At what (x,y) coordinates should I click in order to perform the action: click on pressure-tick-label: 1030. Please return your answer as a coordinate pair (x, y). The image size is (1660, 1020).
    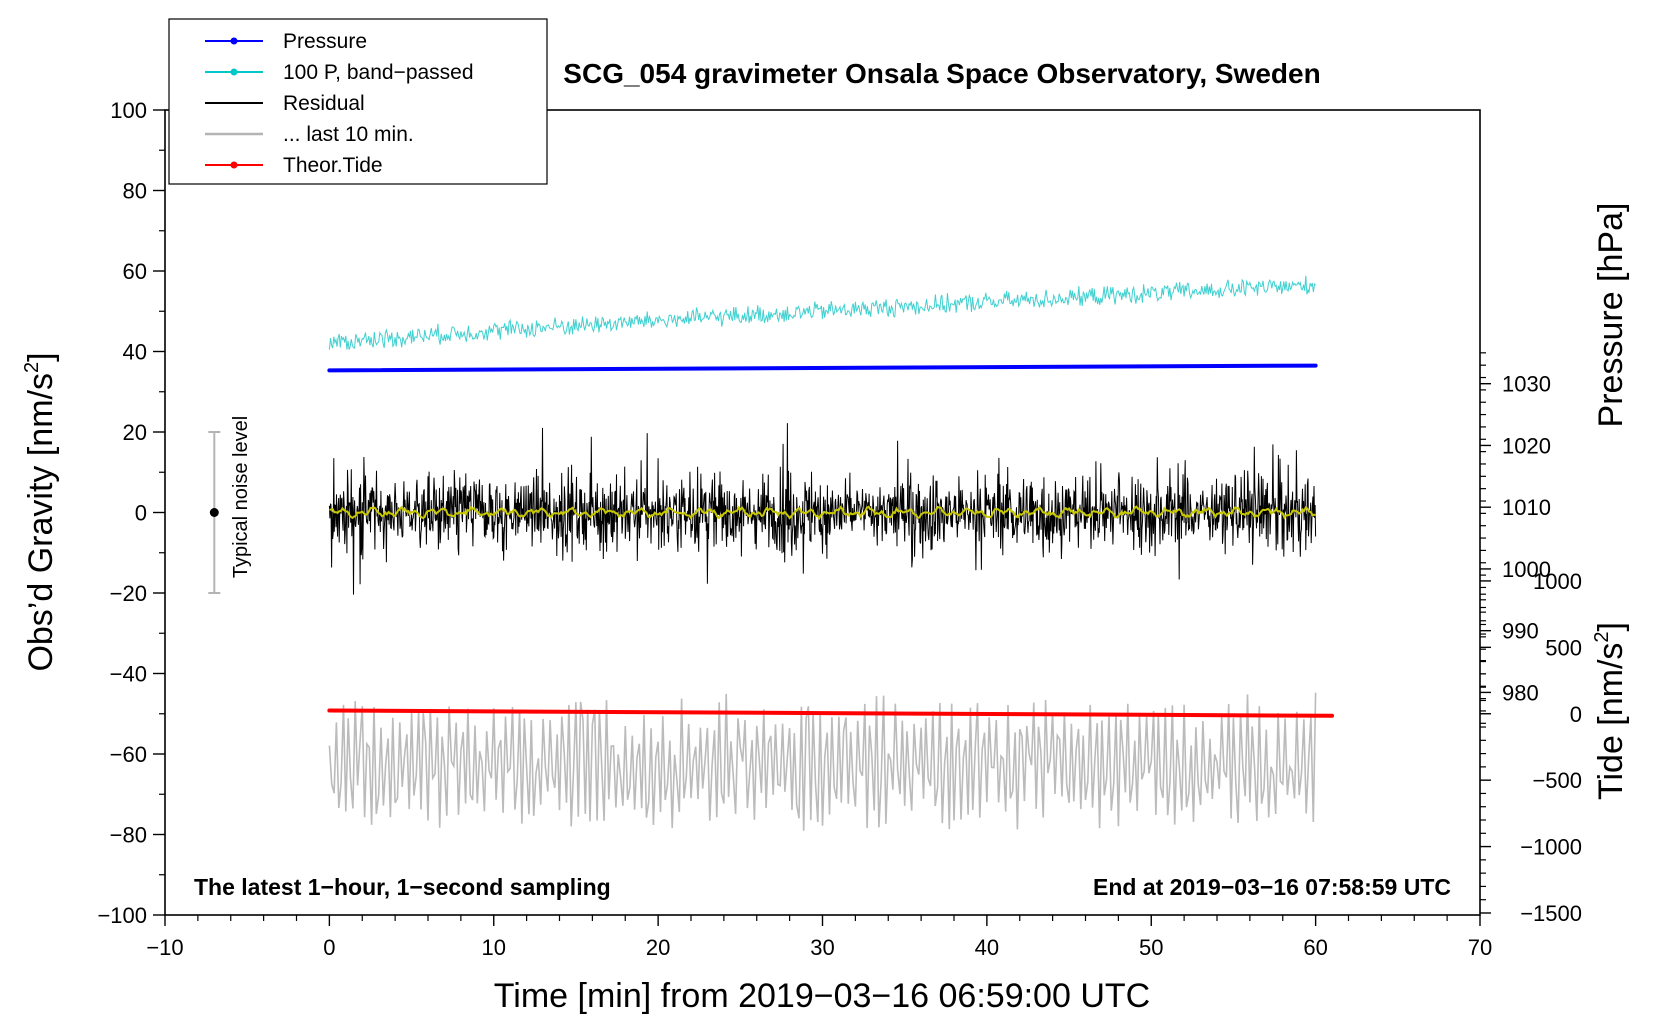
    Looking at the image, I should click on (1526, 384).